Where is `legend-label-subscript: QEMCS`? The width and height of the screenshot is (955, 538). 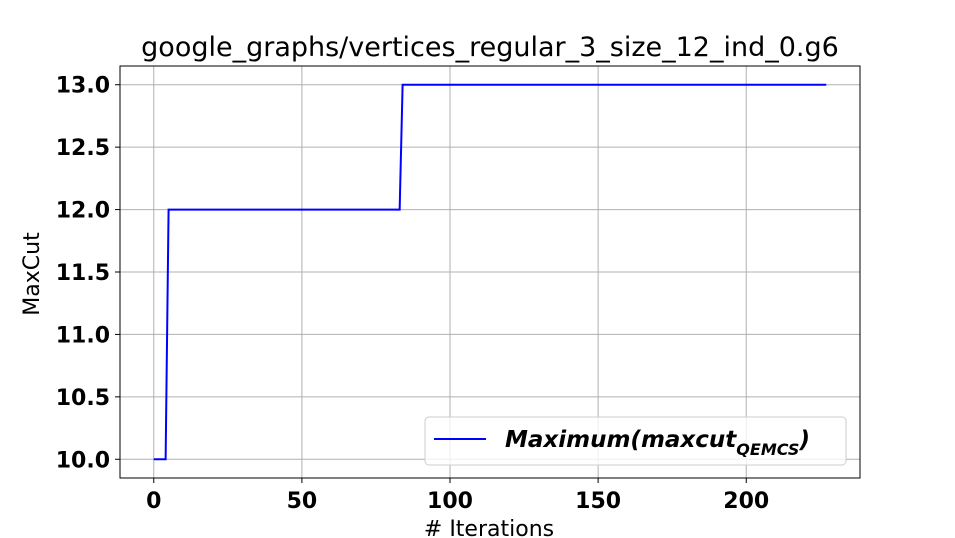
legend-label-subscript: QEMCS is located at coordinates (767, 449).